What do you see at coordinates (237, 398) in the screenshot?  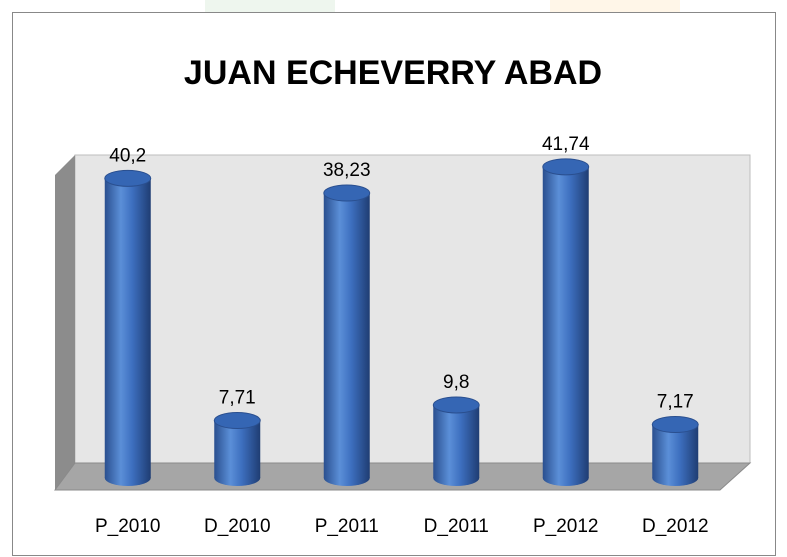 I see `data-label: 7,71` at bounding box center [237, 398].